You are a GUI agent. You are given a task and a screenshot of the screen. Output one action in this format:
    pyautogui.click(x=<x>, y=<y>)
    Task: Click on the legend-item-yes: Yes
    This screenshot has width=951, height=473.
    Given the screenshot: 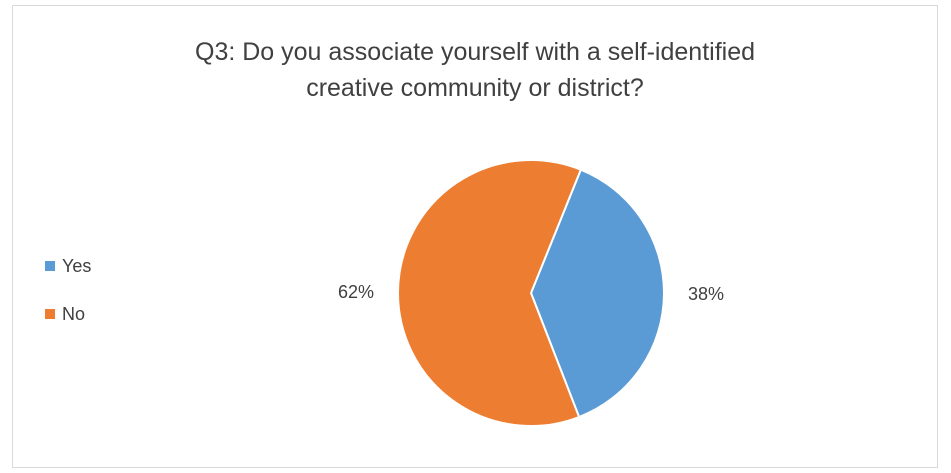 What is the action you would take?
    pyautogui.click(x=68, y=266)
    